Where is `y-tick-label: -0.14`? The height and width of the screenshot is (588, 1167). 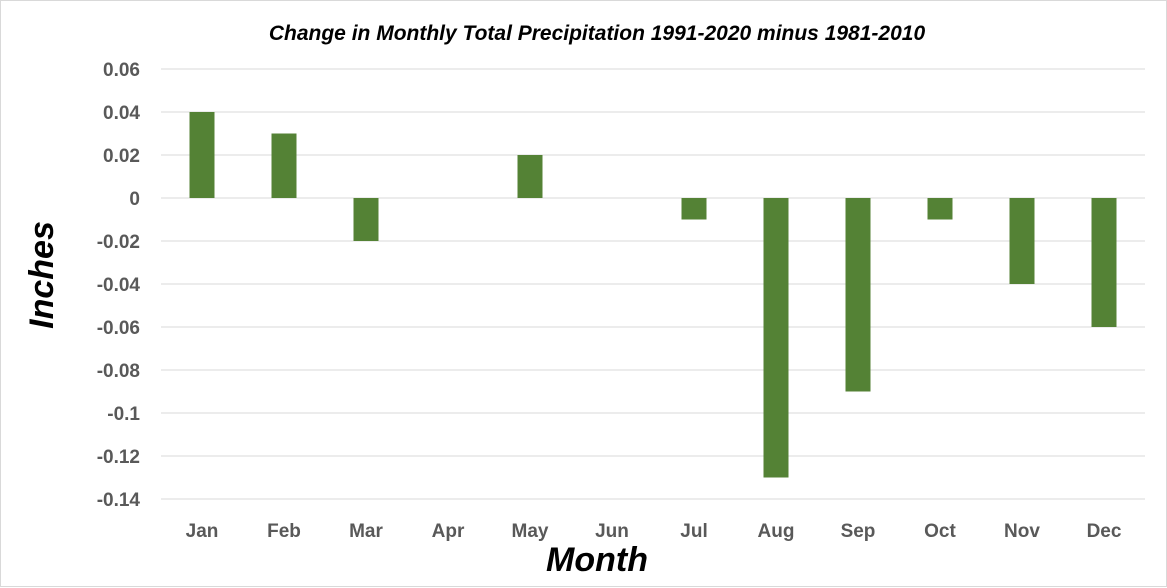
y-tick-label: -0.14 is located at coordinates (119, 500).